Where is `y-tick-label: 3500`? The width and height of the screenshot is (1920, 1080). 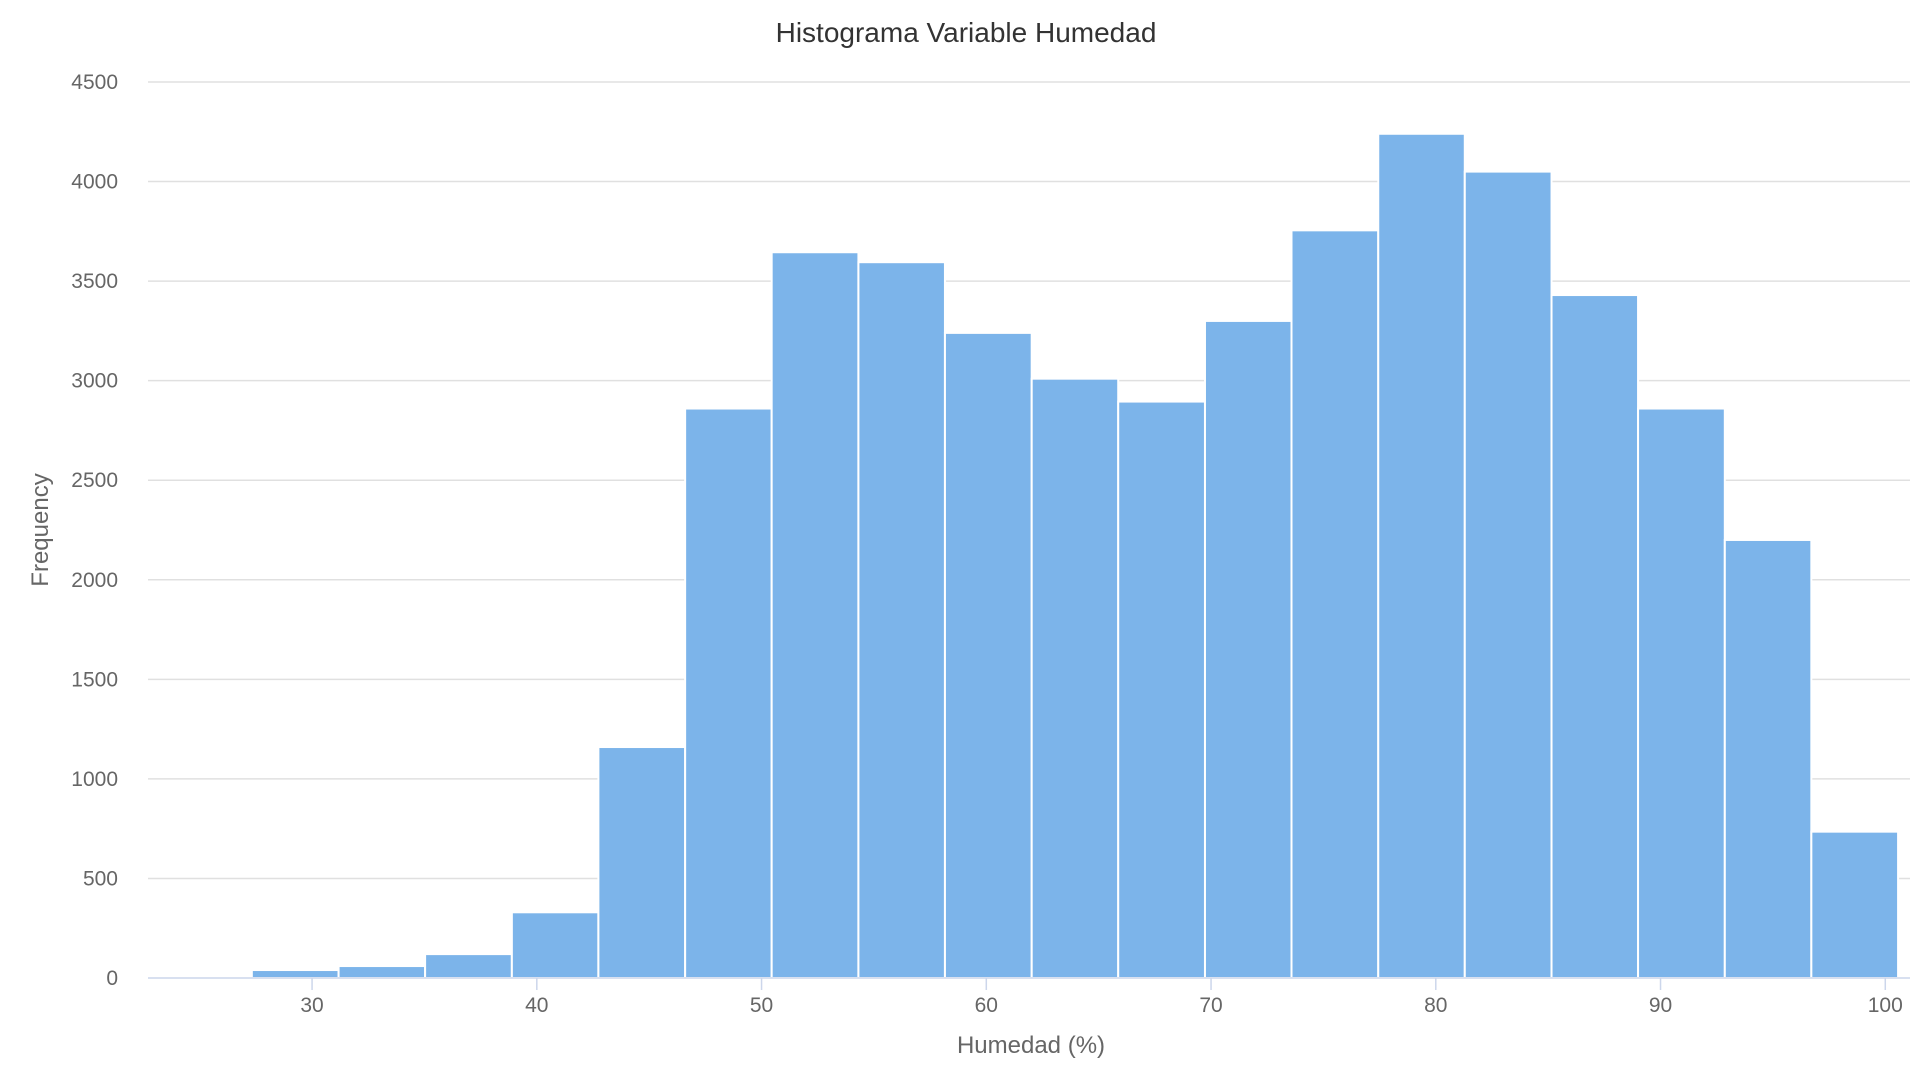
y-tick-label: 3500 is located at coordinates (94, 281).